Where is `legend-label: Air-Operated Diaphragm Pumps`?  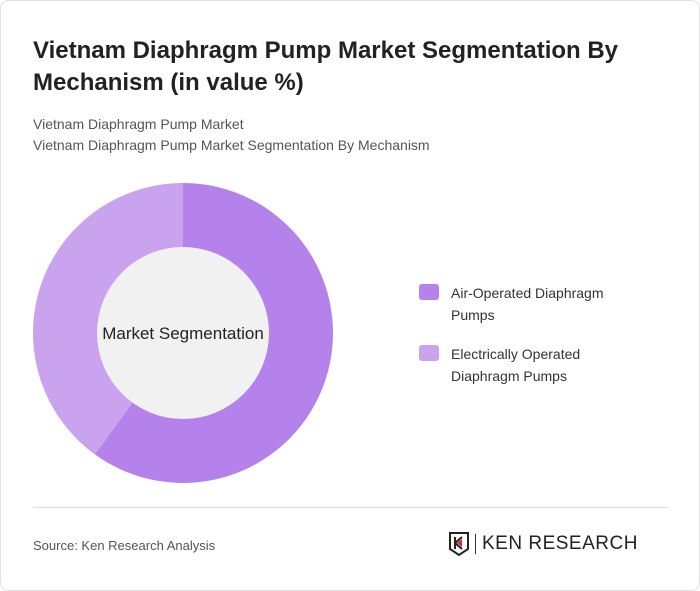 legend-label: Air-Operated Diaphragm Pumps is located at coordinates (527, 304).